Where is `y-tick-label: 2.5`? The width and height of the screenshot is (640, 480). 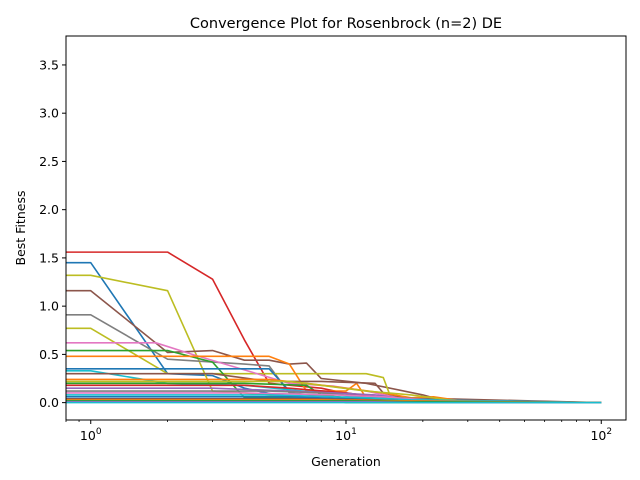
y-tick-label: 2.5 is located at coordinates (49, 161).